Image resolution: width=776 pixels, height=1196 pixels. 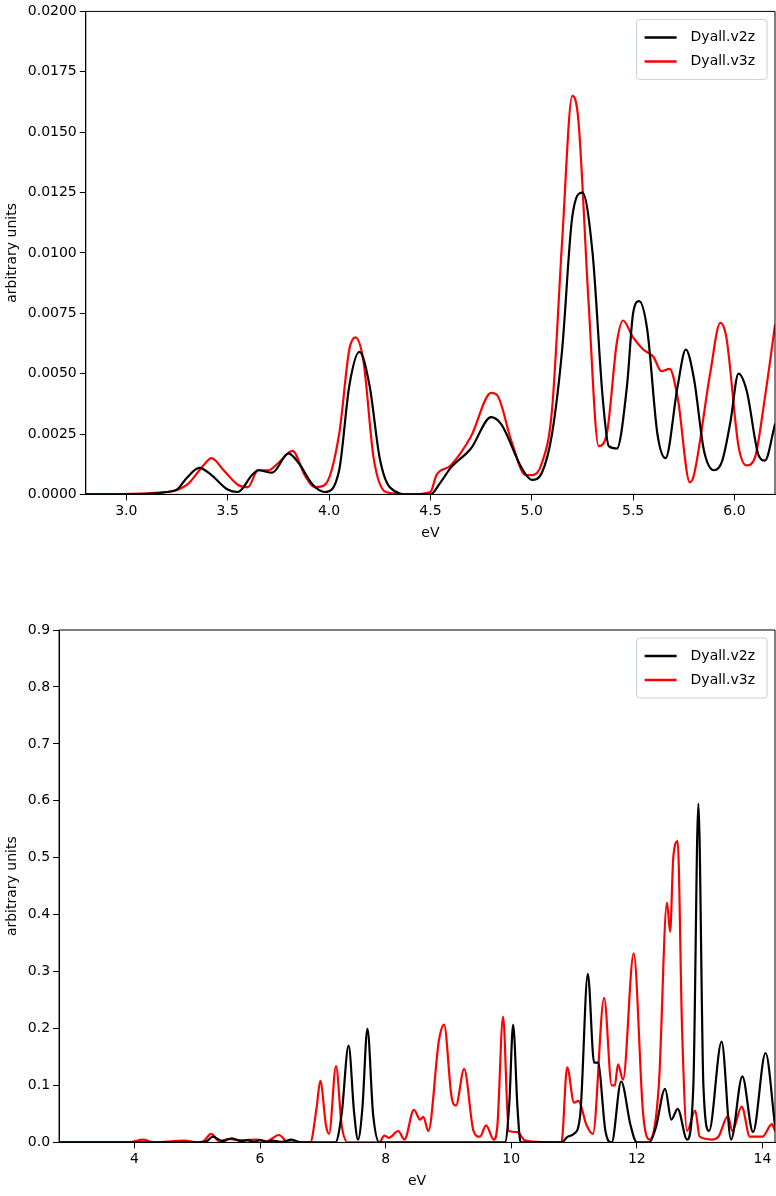 What do you see at coordinates (52, 432) in the screenshot?
I see `y-tick-label: 0.0025` at bounding box center [52, 432].